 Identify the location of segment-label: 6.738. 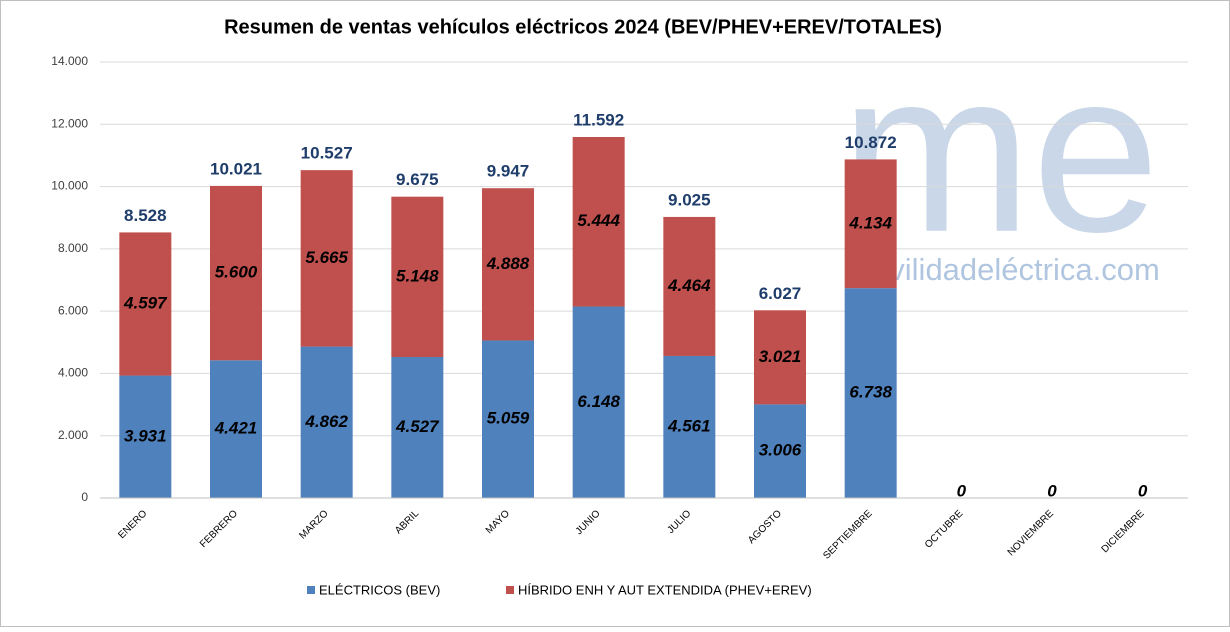
(870, 392).